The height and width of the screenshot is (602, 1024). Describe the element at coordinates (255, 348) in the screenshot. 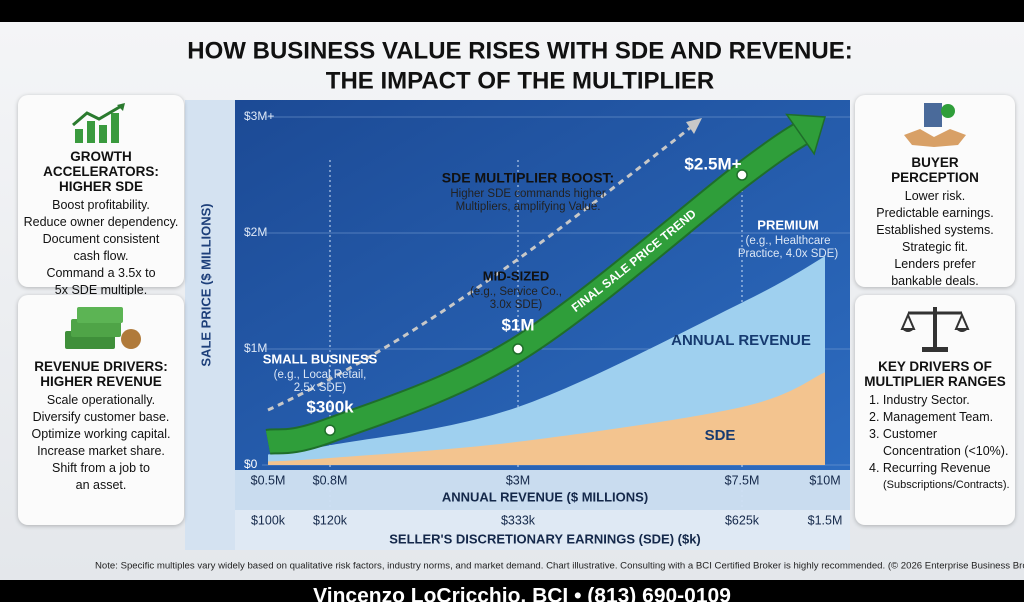

I see `y-tick-label: $1M` at that location.